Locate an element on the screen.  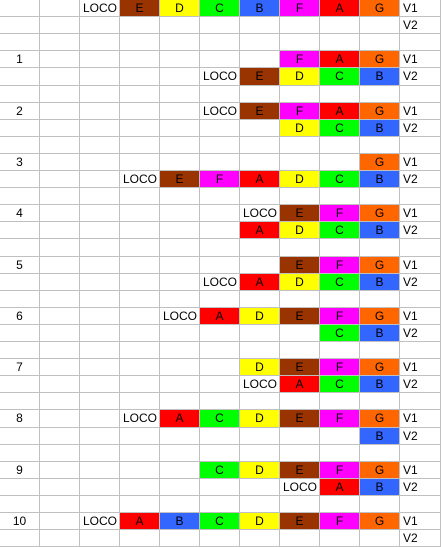
step-number-cell: 7 is located at coordinates (20, 367).